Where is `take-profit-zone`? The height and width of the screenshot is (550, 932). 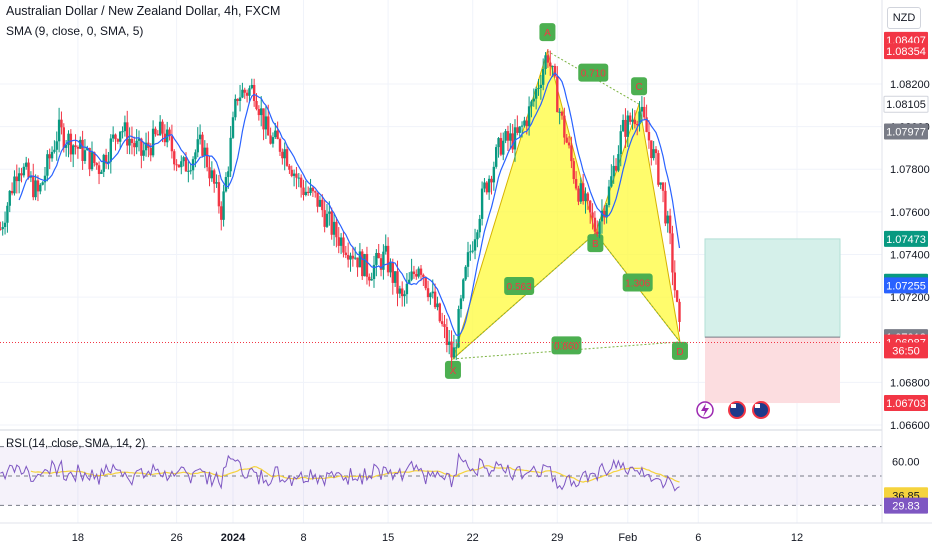
take-profit-zone is located at coordinates (772, 288).